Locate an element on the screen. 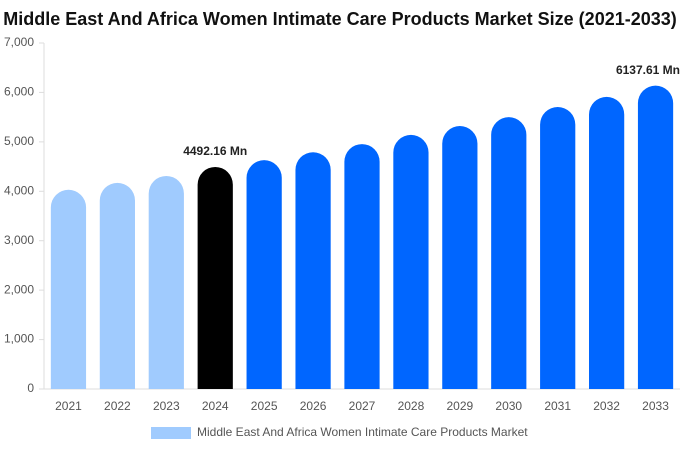 The height and width of the screenshot is (450, 680). x-tick-label: 2027 is located at coordinates (362, 406).